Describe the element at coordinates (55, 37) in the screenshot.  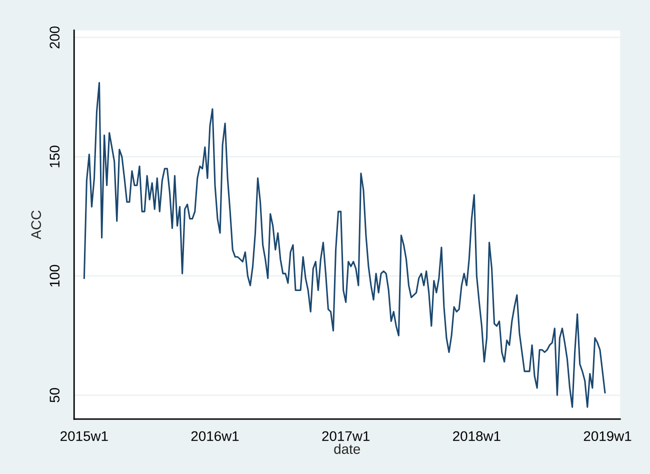
I see `y-tick-label: 200` at that location.